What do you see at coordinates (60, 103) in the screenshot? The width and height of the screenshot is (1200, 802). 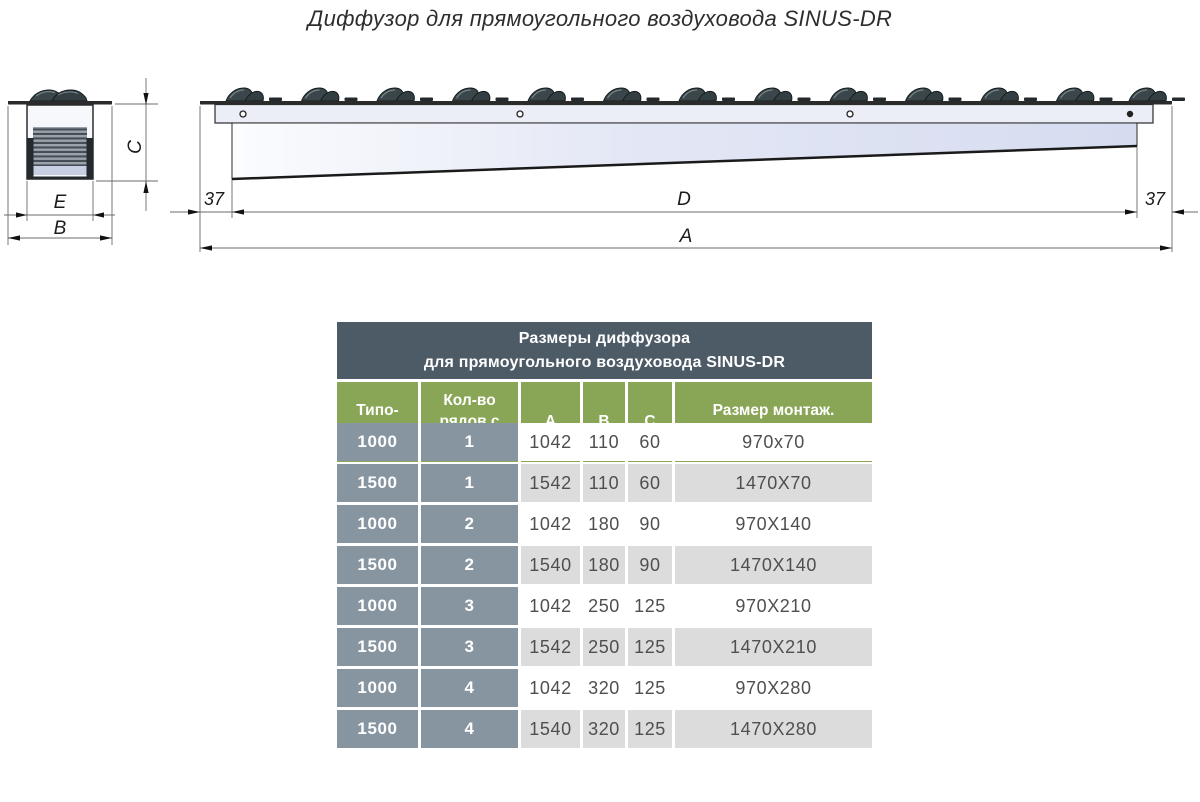 I see `flange` at bounding box center [60, 103].